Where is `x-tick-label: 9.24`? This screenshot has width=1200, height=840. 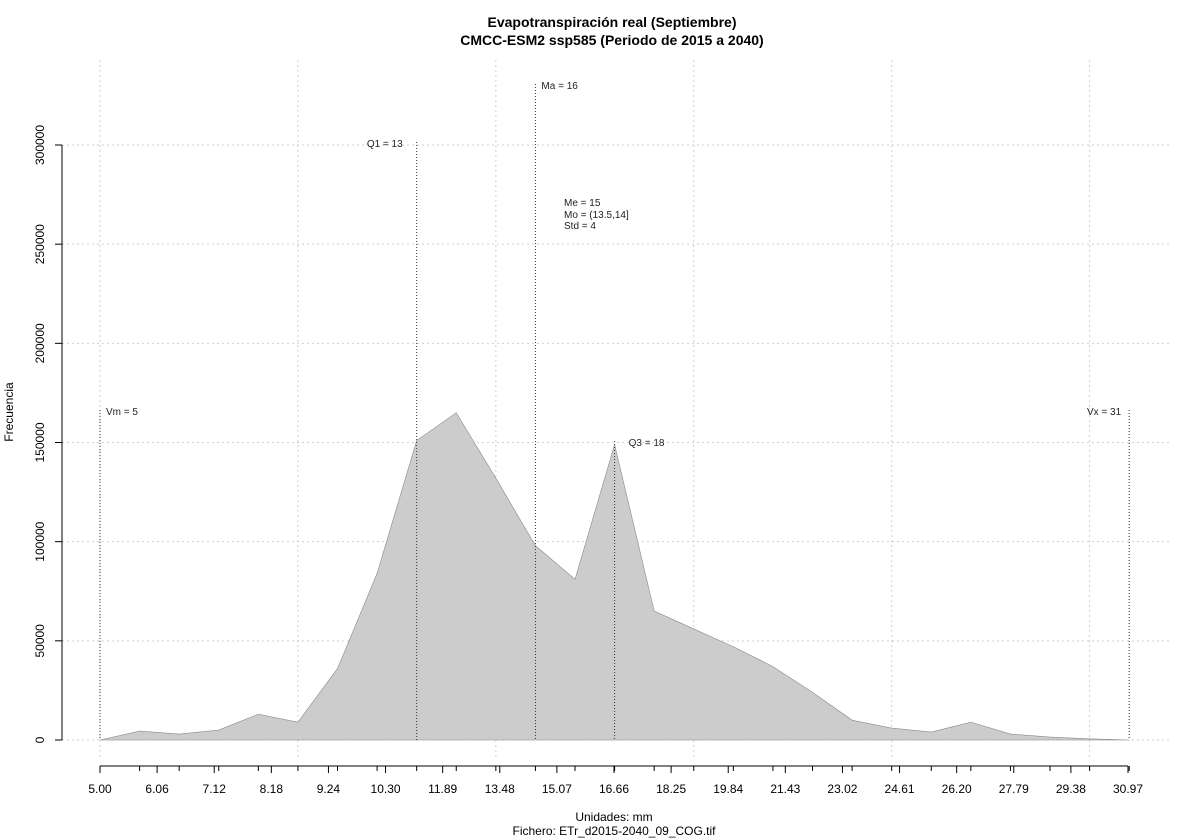
x-tick-label: 9.24 is located at coordinates (329, 789).